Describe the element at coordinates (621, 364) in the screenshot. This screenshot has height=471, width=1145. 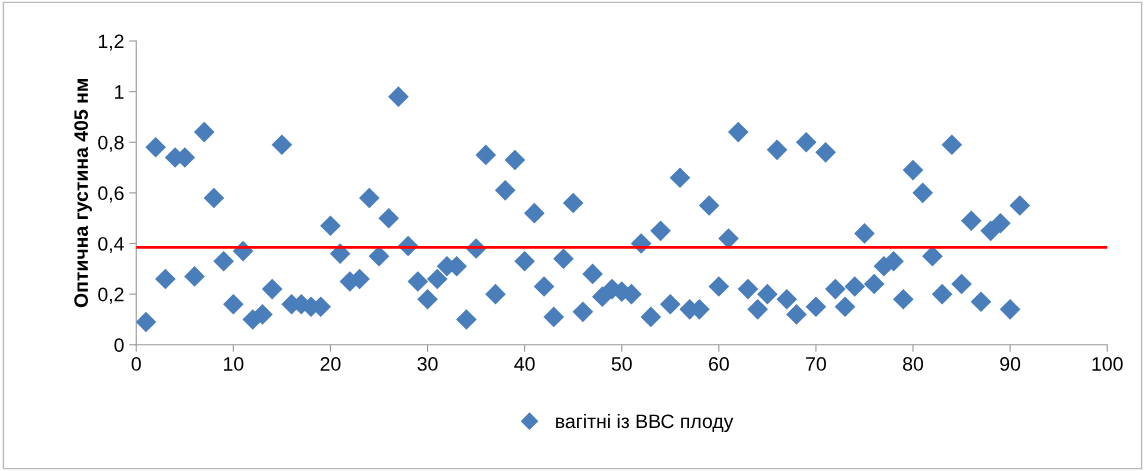
I see `x-tick-label: 50` at that location.